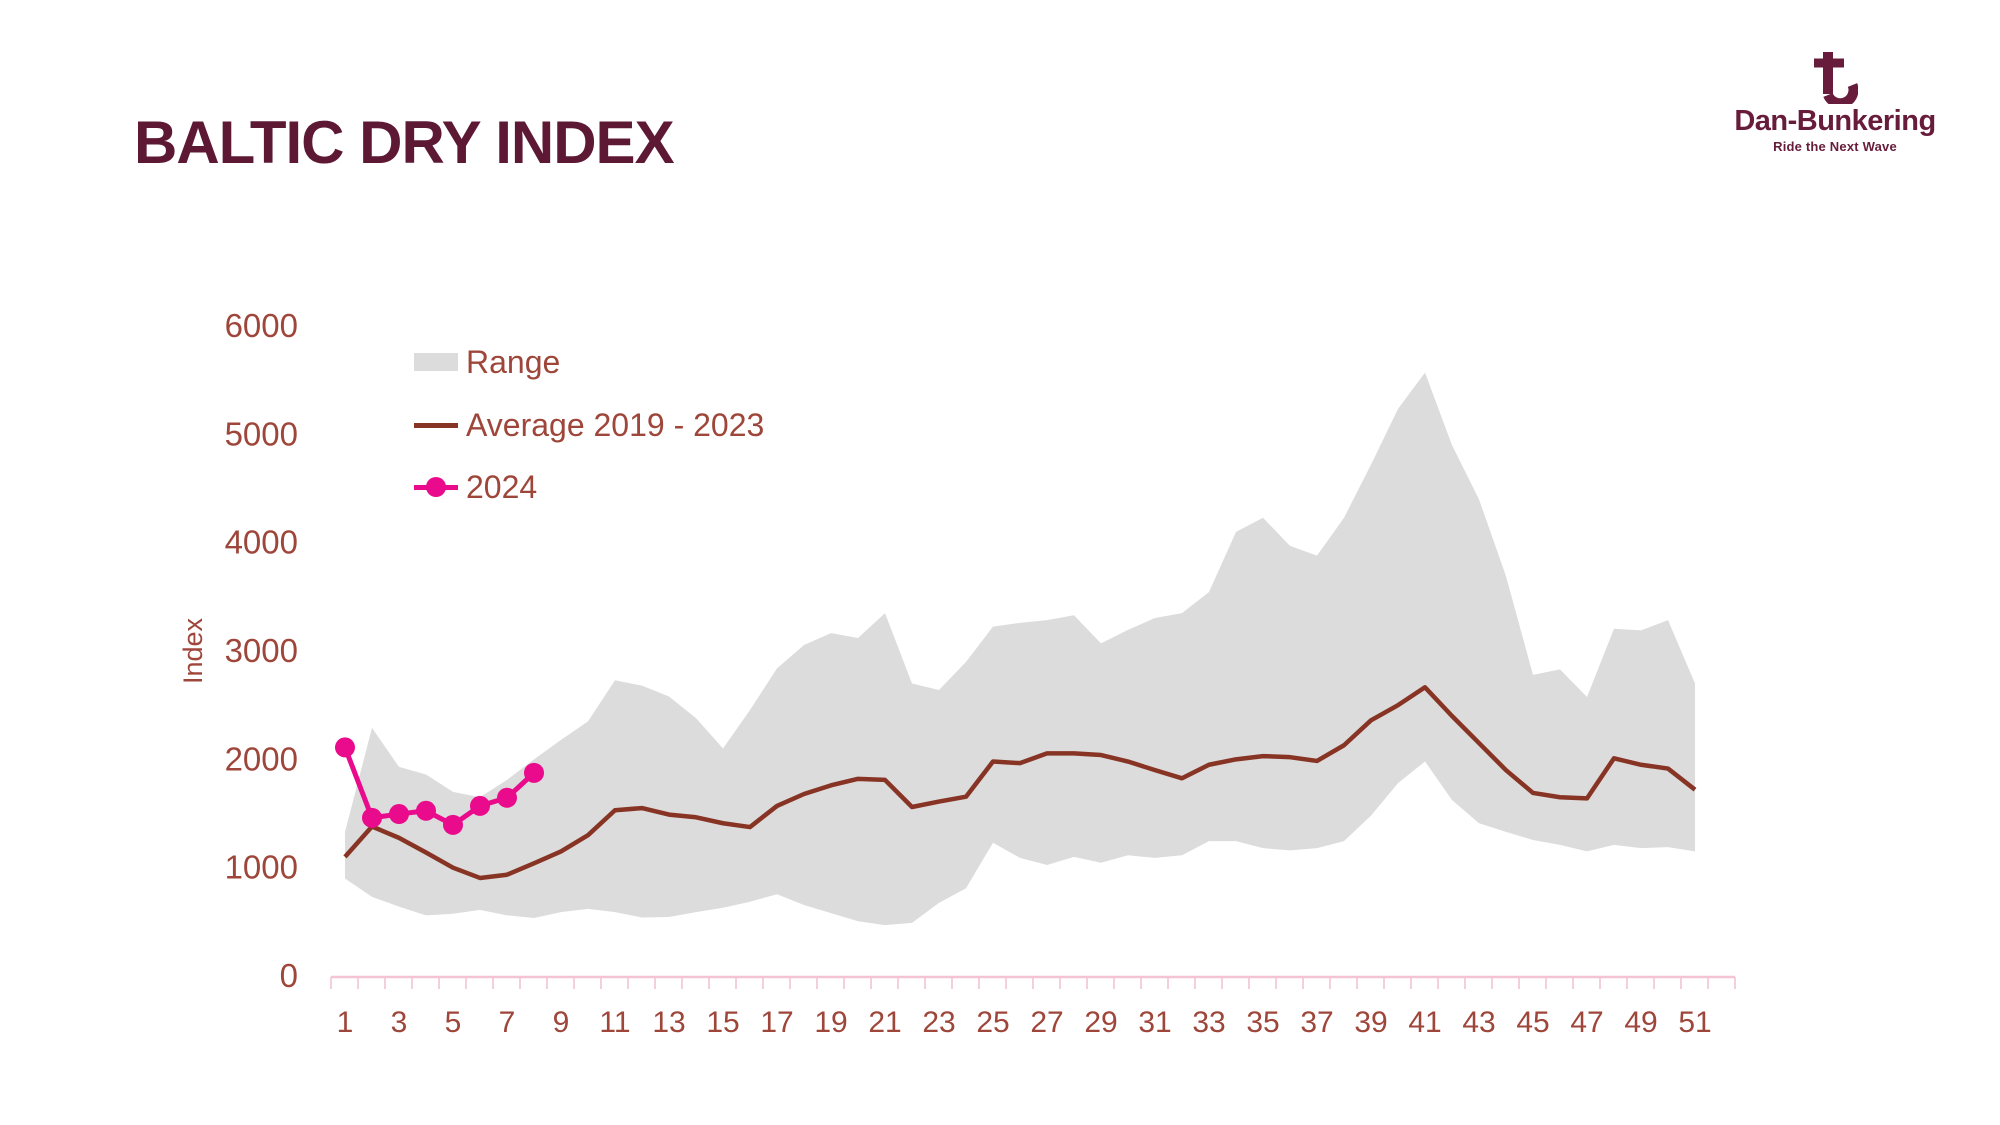  Describe the element at coordinates (502, 486) in the screenshot. I see `legend-label: 2024` at that location.